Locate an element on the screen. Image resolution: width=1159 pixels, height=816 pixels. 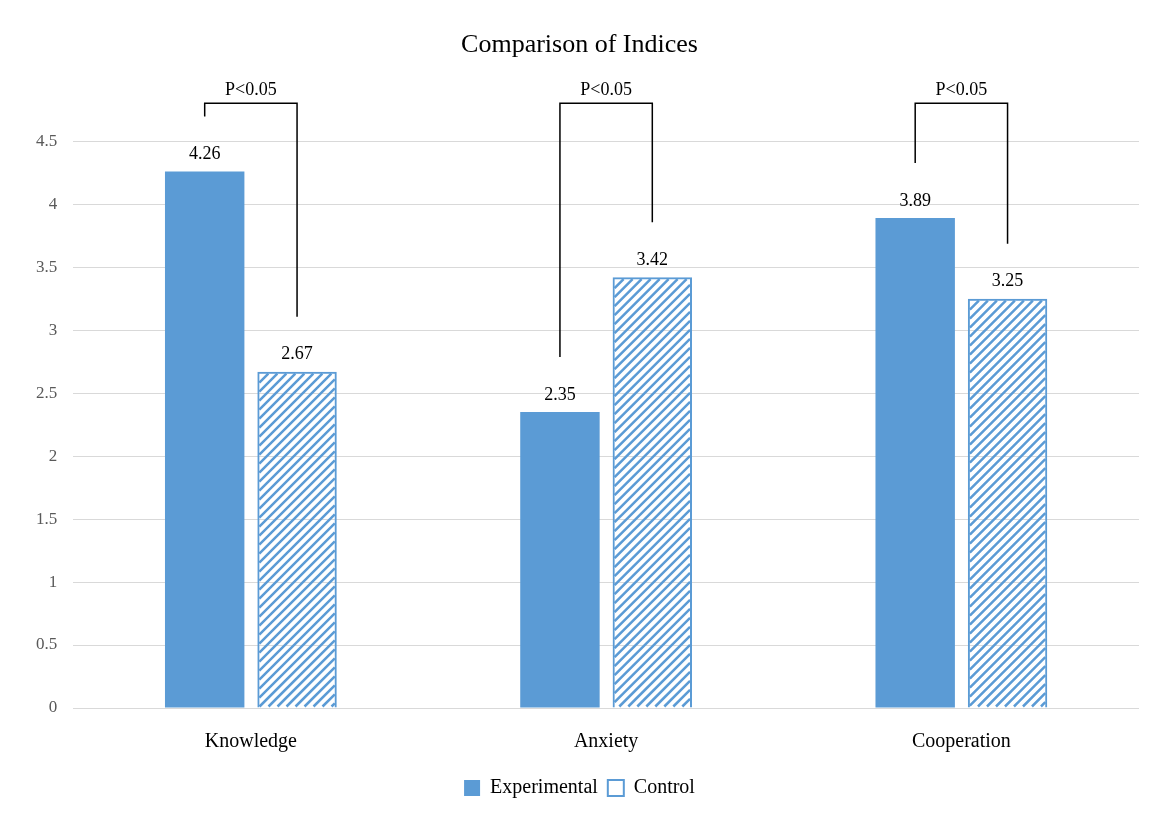
y-tick-label: 2 is located at coordinates (53, 455).